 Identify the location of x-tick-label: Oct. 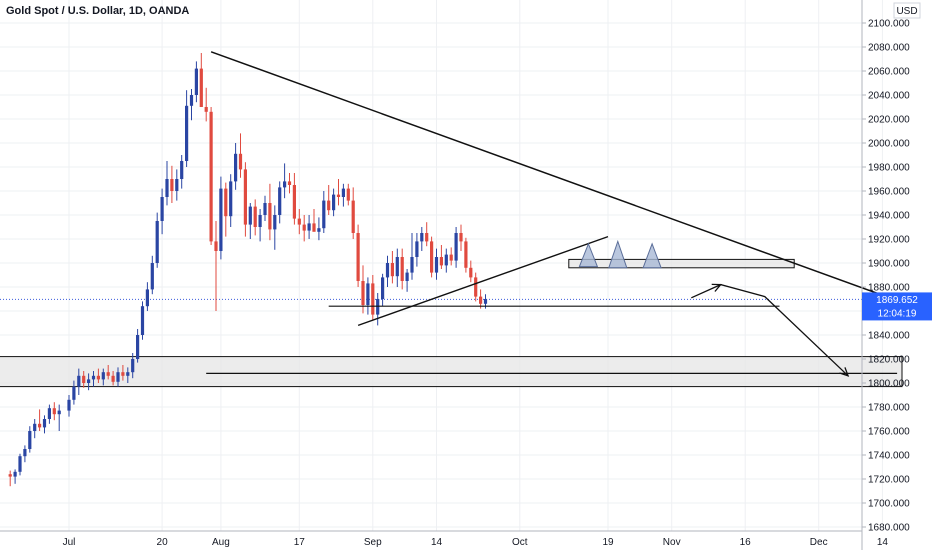
(520, 542).